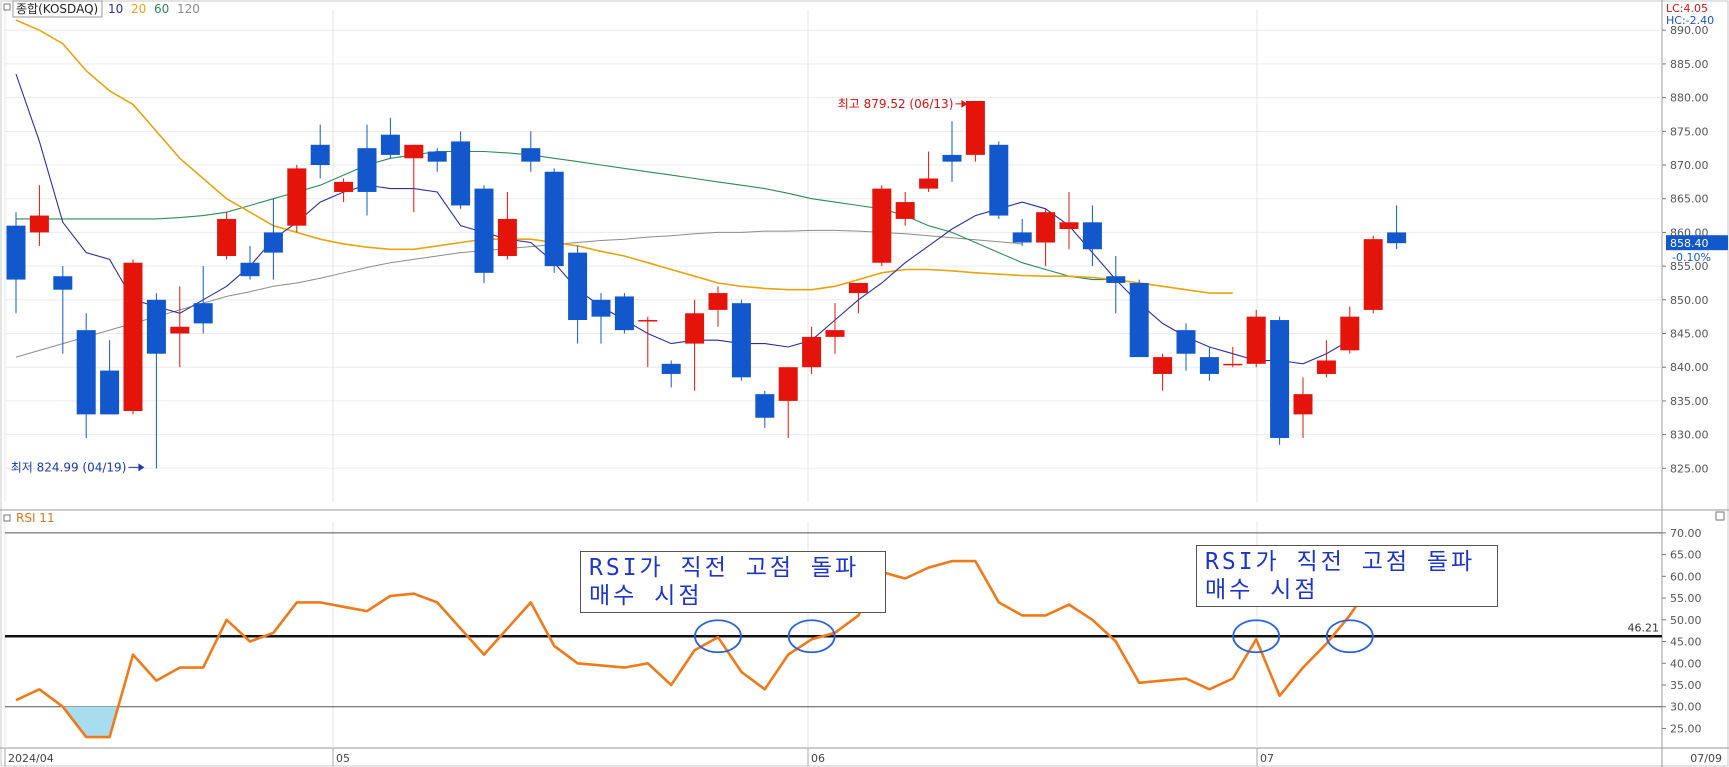  What do you see at coordinates (31, 758) in the screenshot?
I see `x-tick-label: 2024/04` at bounding box center [31, 758].